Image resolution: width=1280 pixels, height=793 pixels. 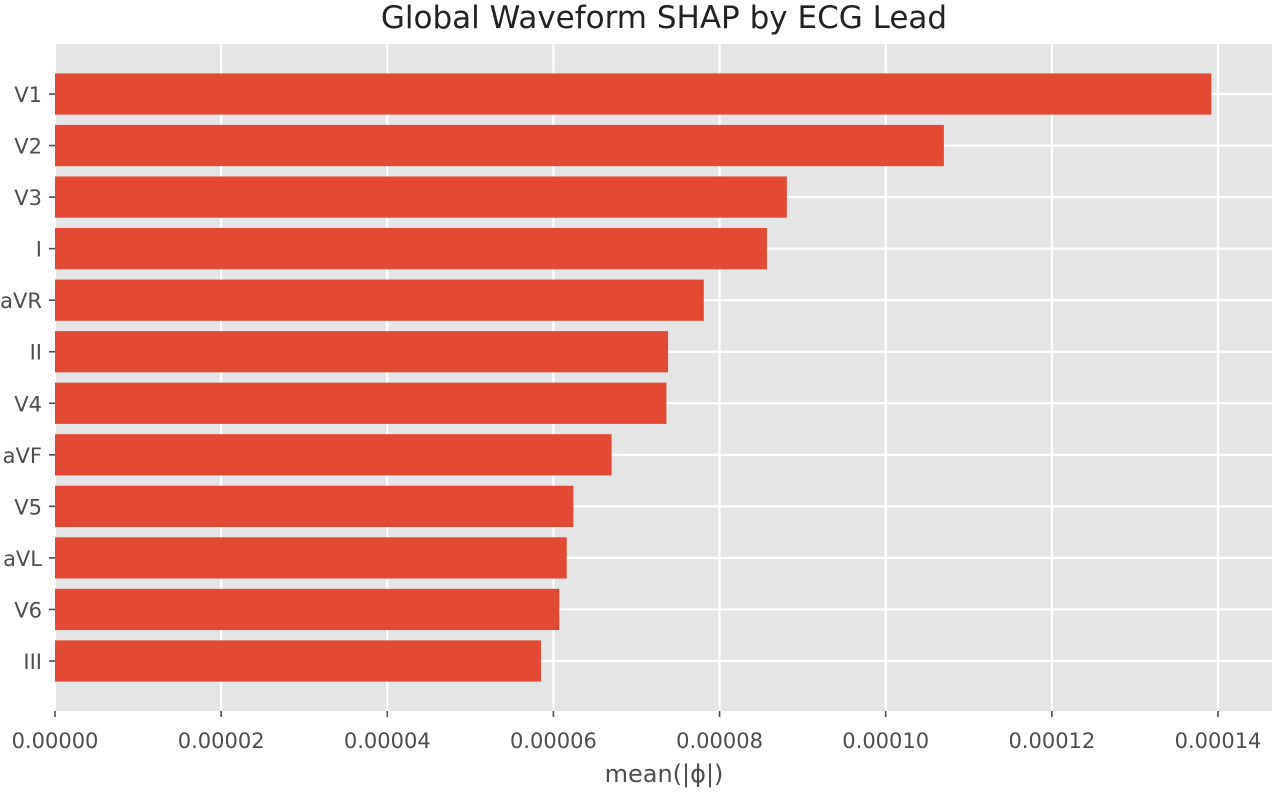 I want to click on bar-v6, so click(x=307, y=609).